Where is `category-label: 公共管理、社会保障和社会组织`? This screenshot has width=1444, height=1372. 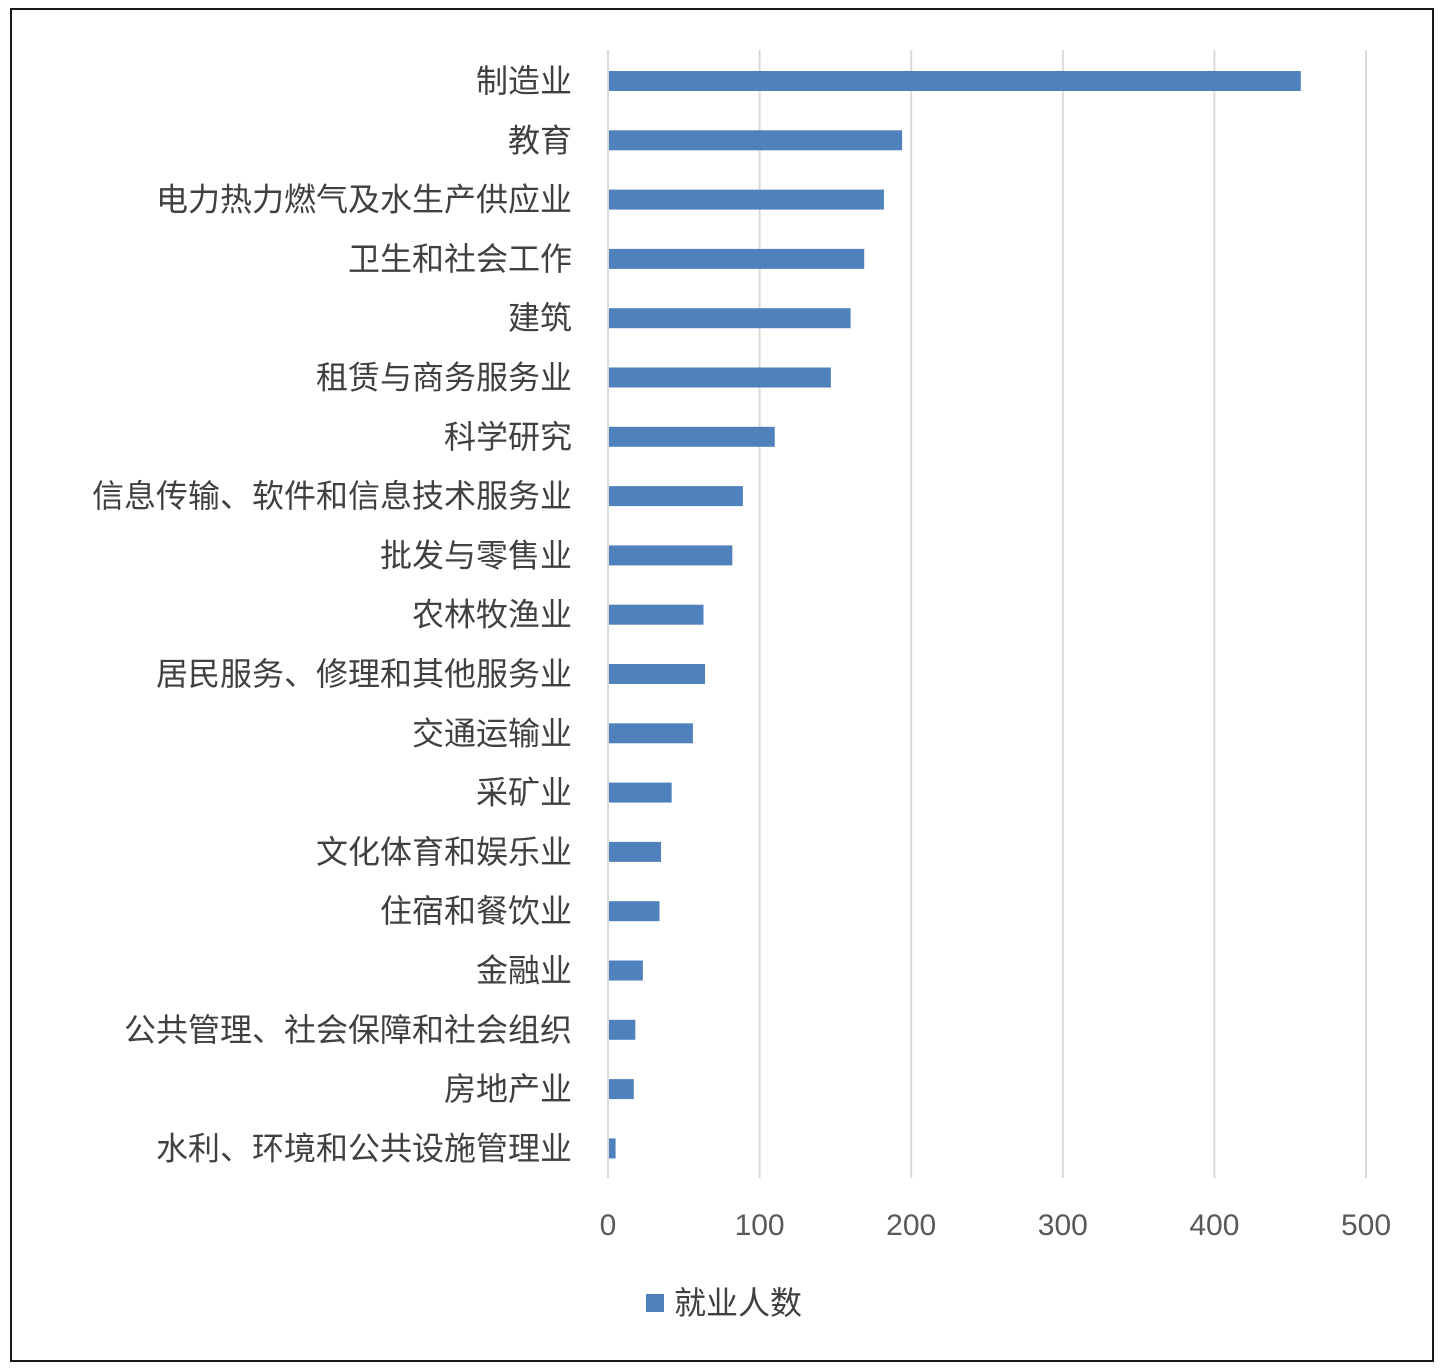 category-label: 公共管理、社会保障和社会组织 is located at coordinates (348, 1030).